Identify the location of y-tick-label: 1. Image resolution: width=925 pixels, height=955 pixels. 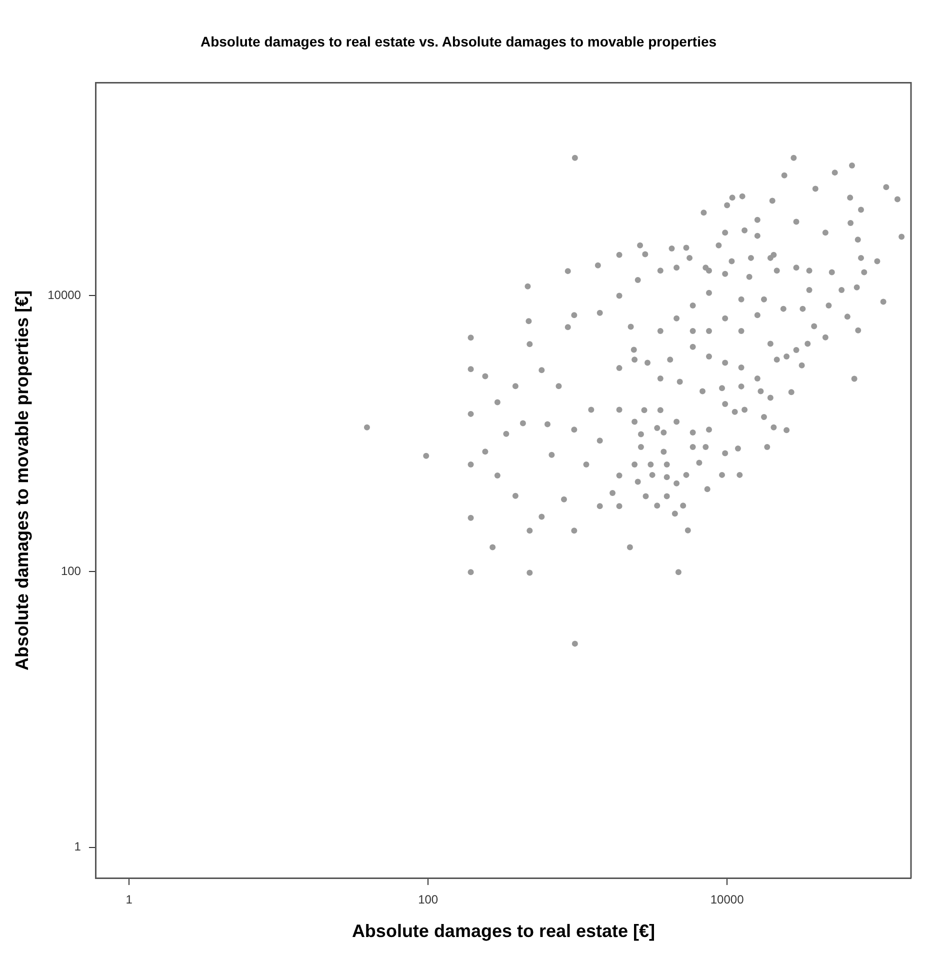
(78, 847).